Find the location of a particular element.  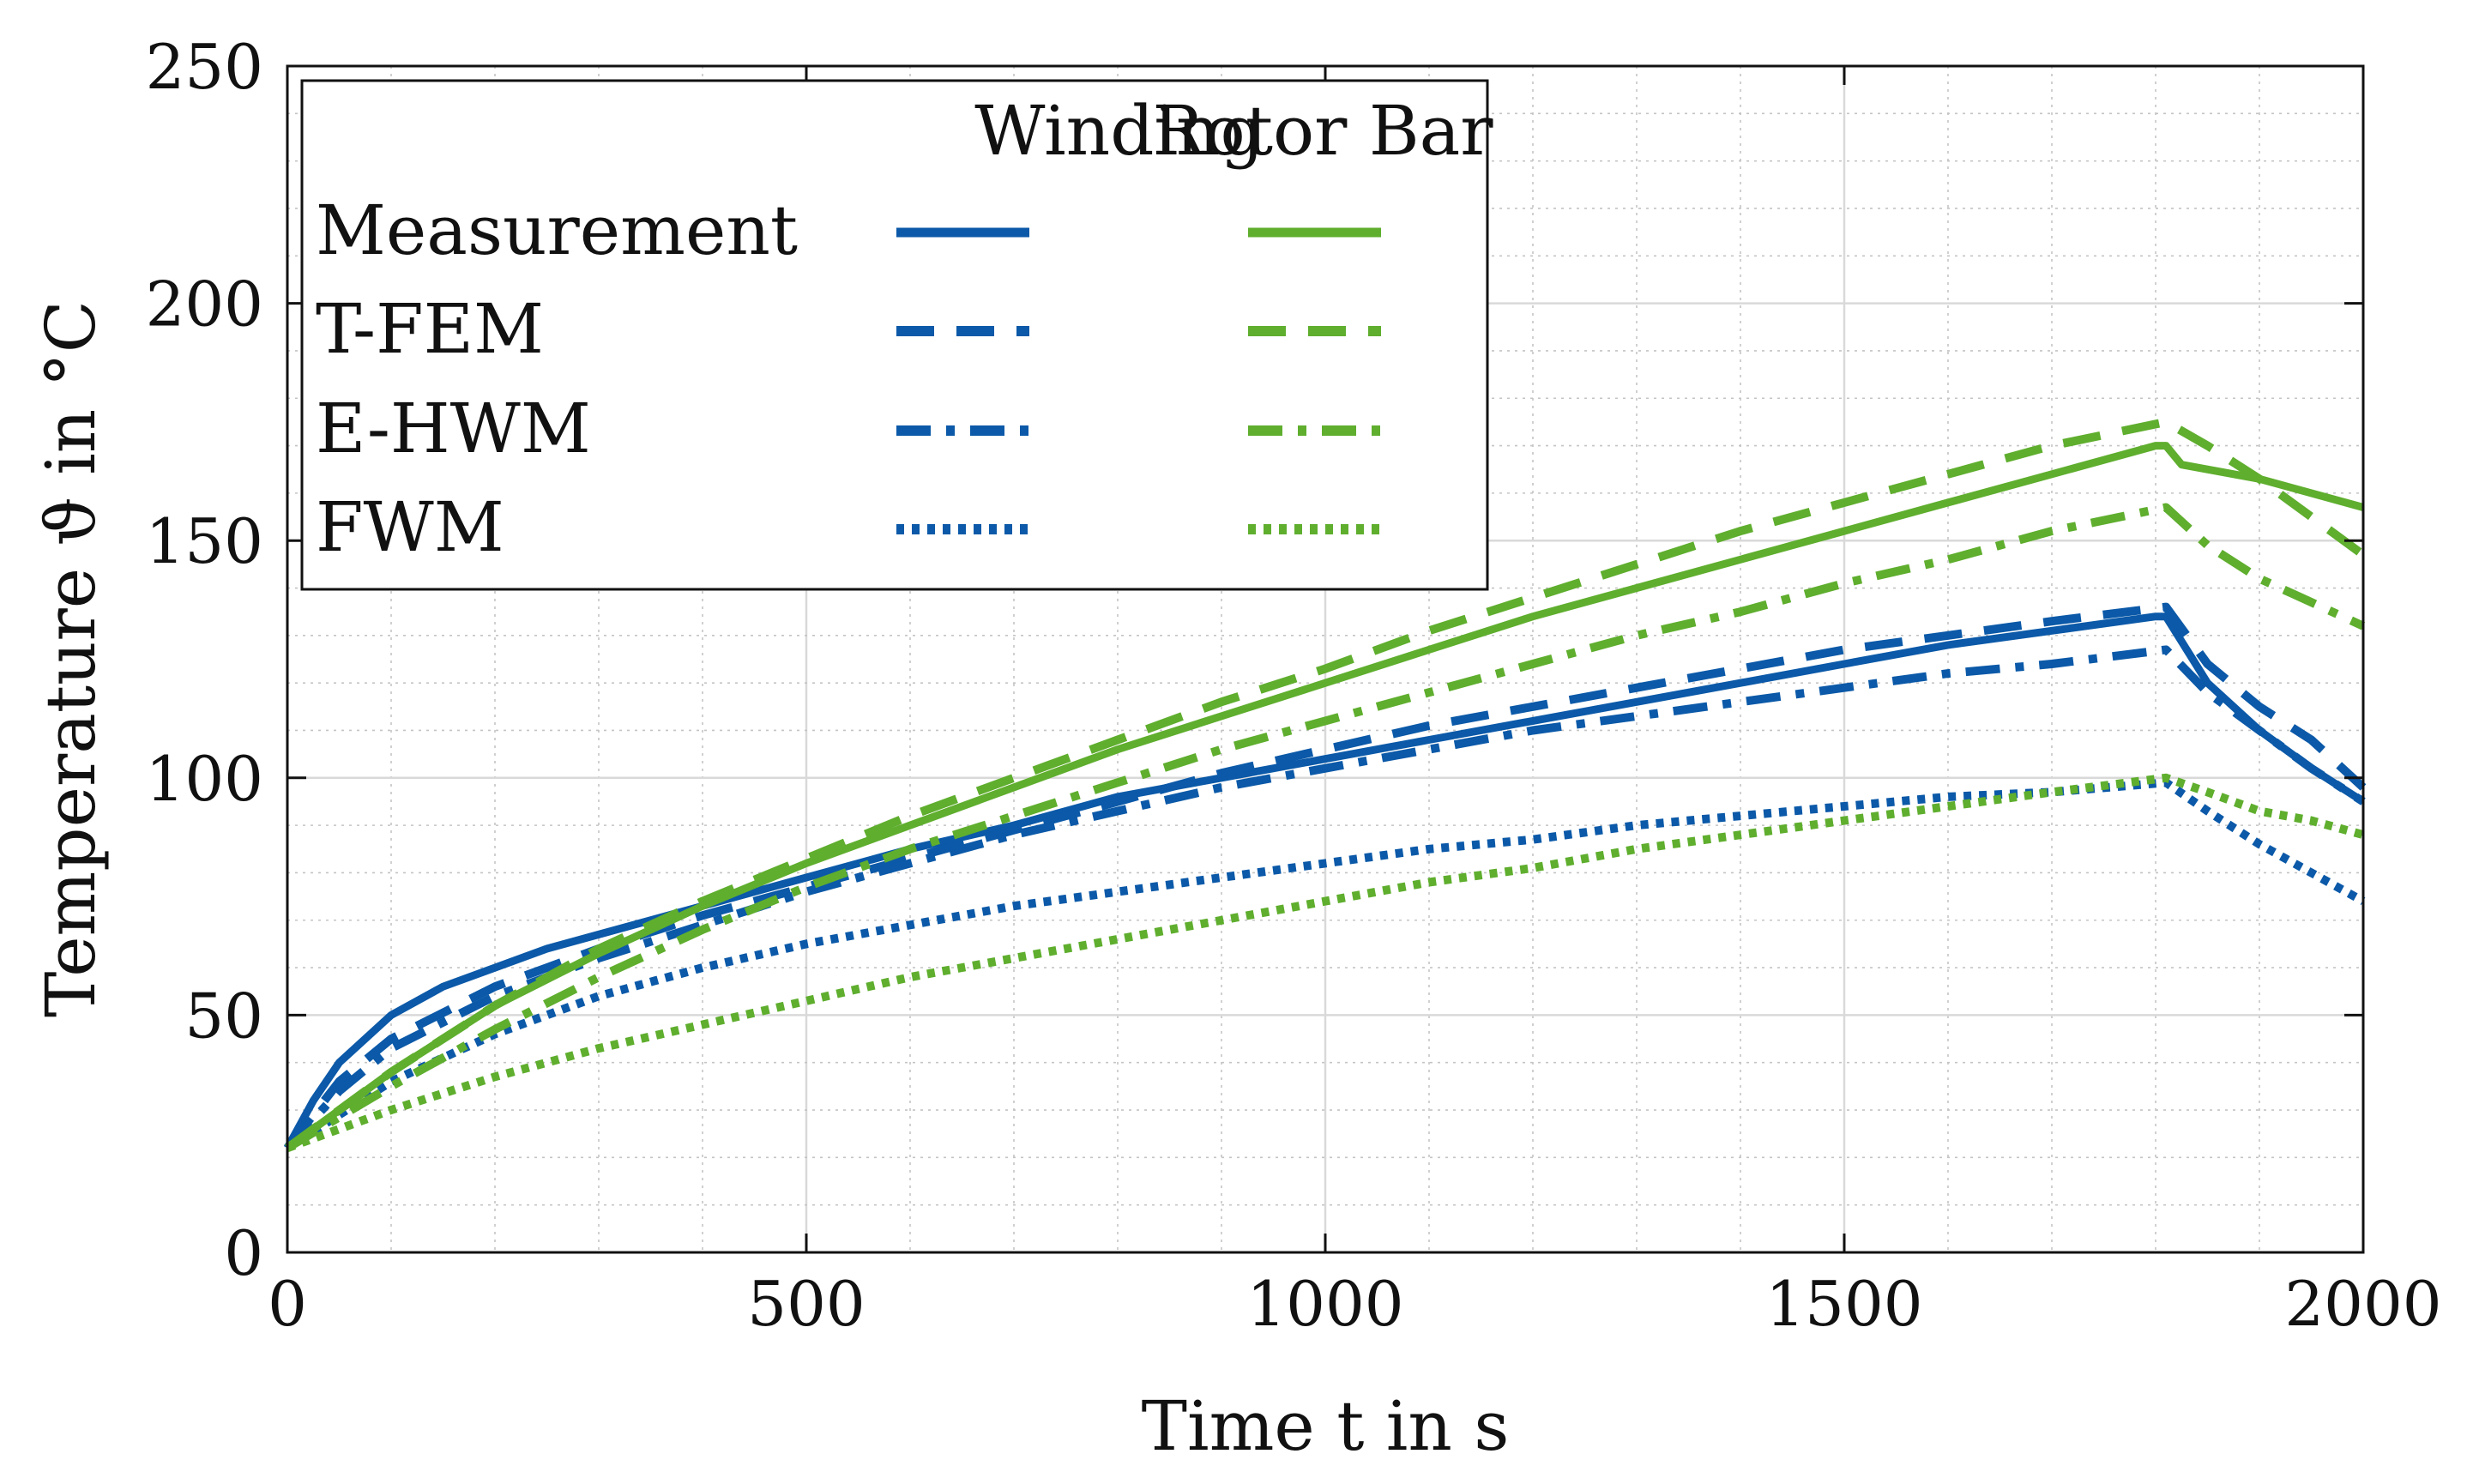

legend-swatches is located at coordinates (1138, 380).